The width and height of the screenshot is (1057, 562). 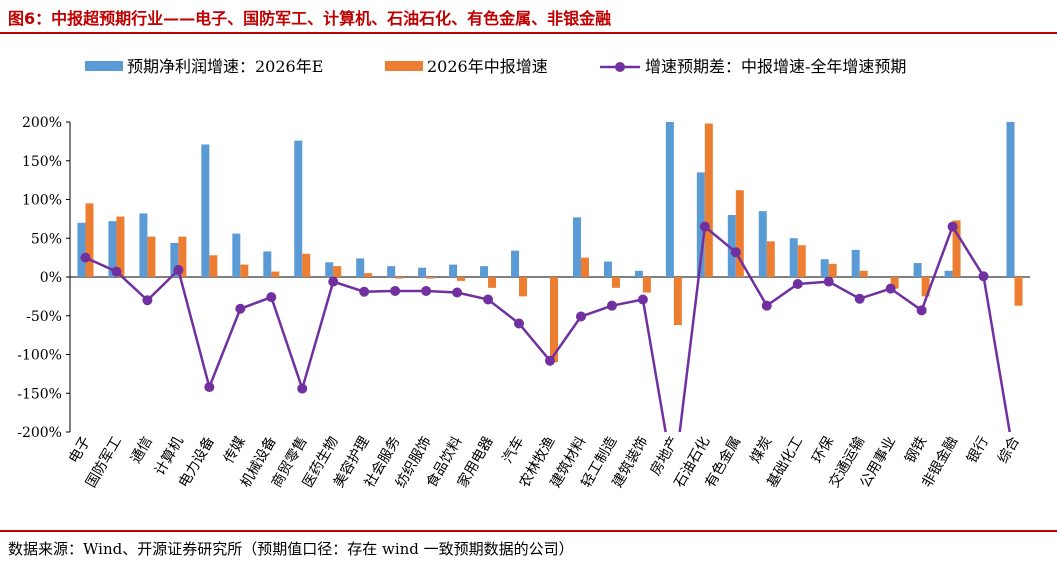 I want to click on legend-label-midyear: 2026年中报增速, so click(x=487, y=66).